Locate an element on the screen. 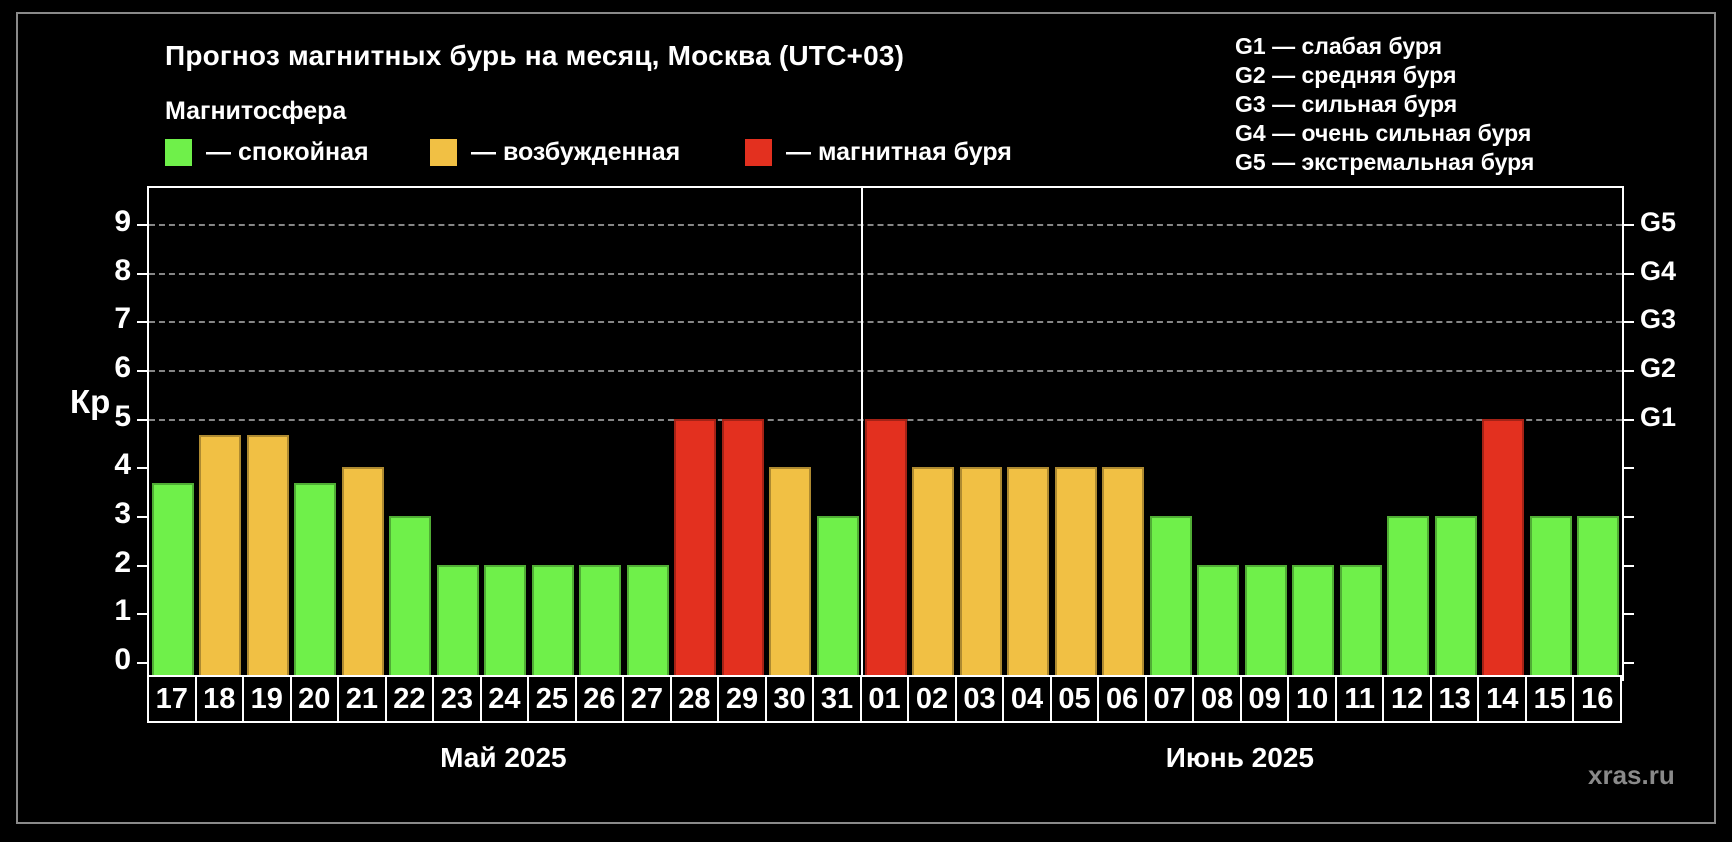  day-cell: 19 is located at coordinates (267, 699).